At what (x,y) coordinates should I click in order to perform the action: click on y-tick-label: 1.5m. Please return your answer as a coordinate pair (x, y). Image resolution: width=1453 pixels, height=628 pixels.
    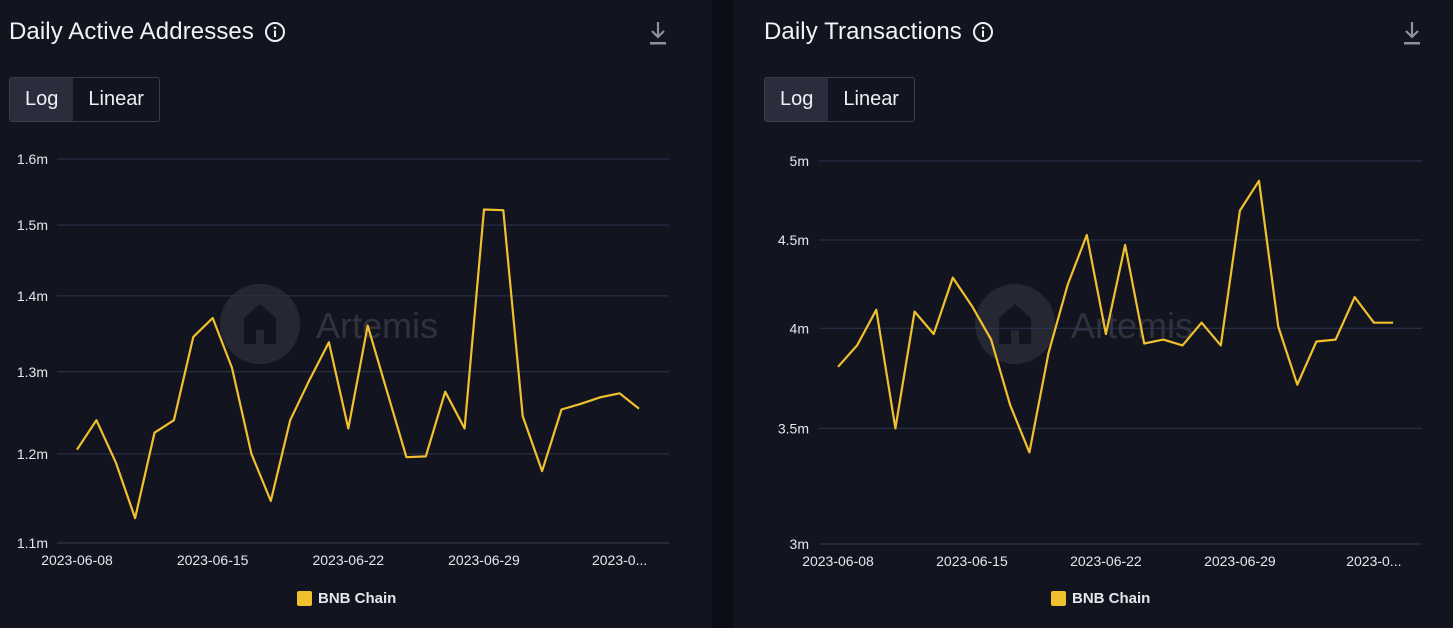
    Looking at the image, I should click on (32, 225).